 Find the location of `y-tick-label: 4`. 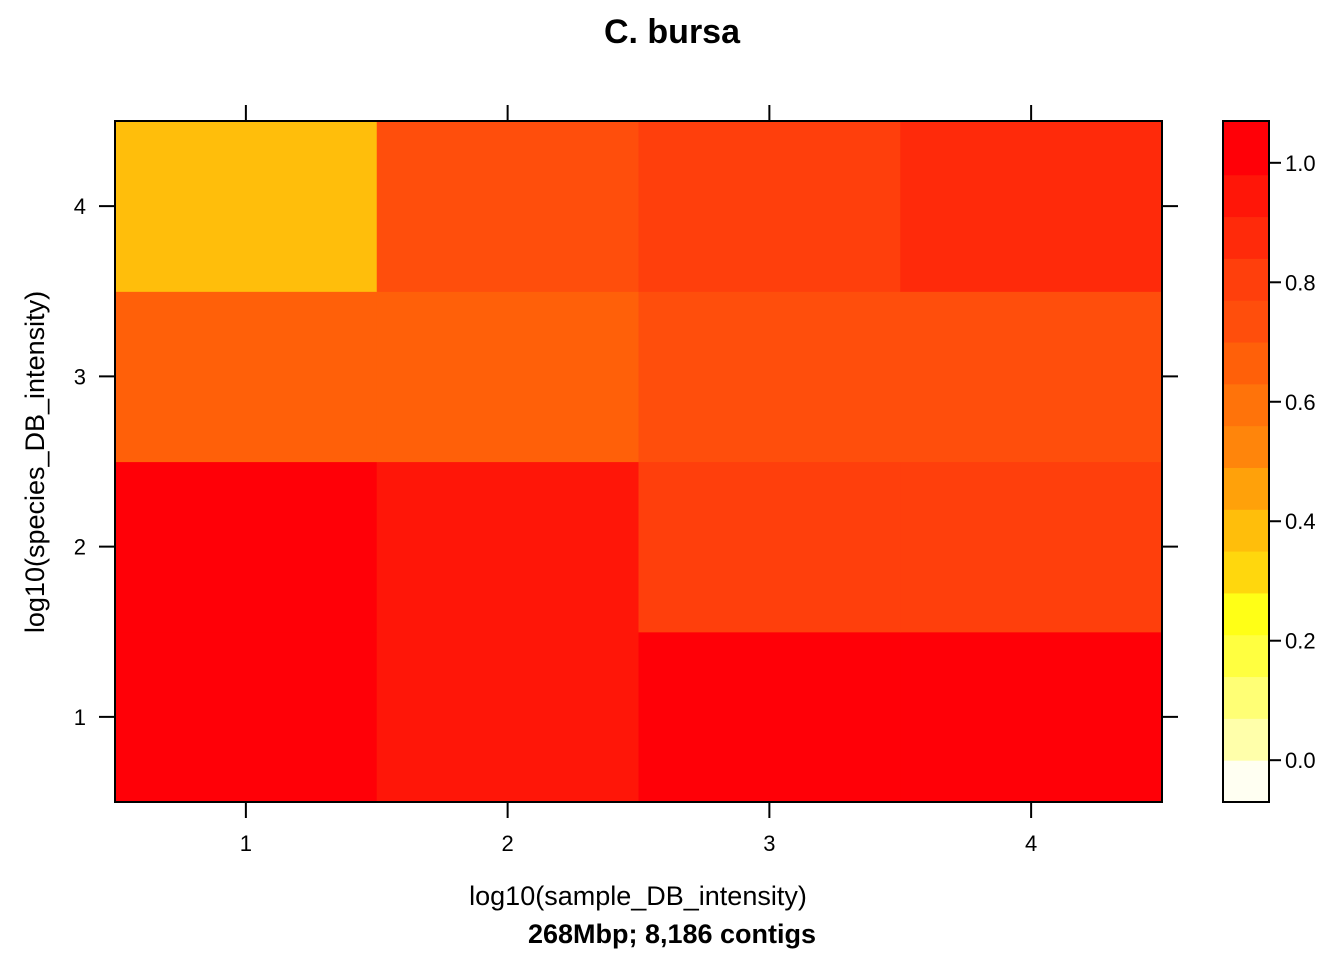

y-tick-label: 4 is located at coordinates (80, 206).